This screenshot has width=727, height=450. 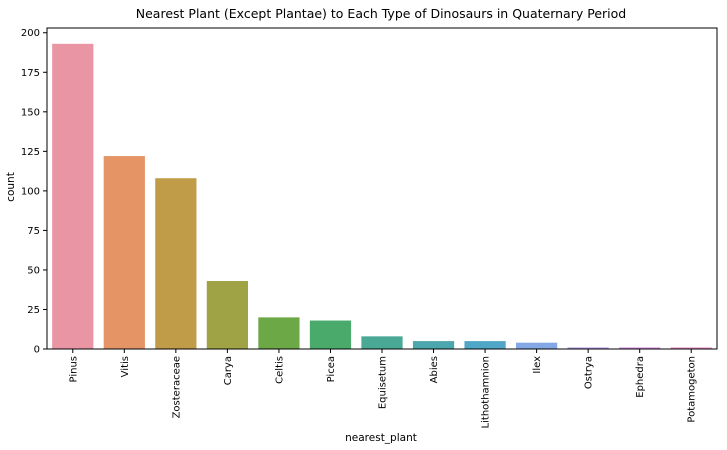 What do you see at coordinates (640, 377) in the screenshot?
I see `x-tick-label: Ephedra` at bounding box center [640, 377].